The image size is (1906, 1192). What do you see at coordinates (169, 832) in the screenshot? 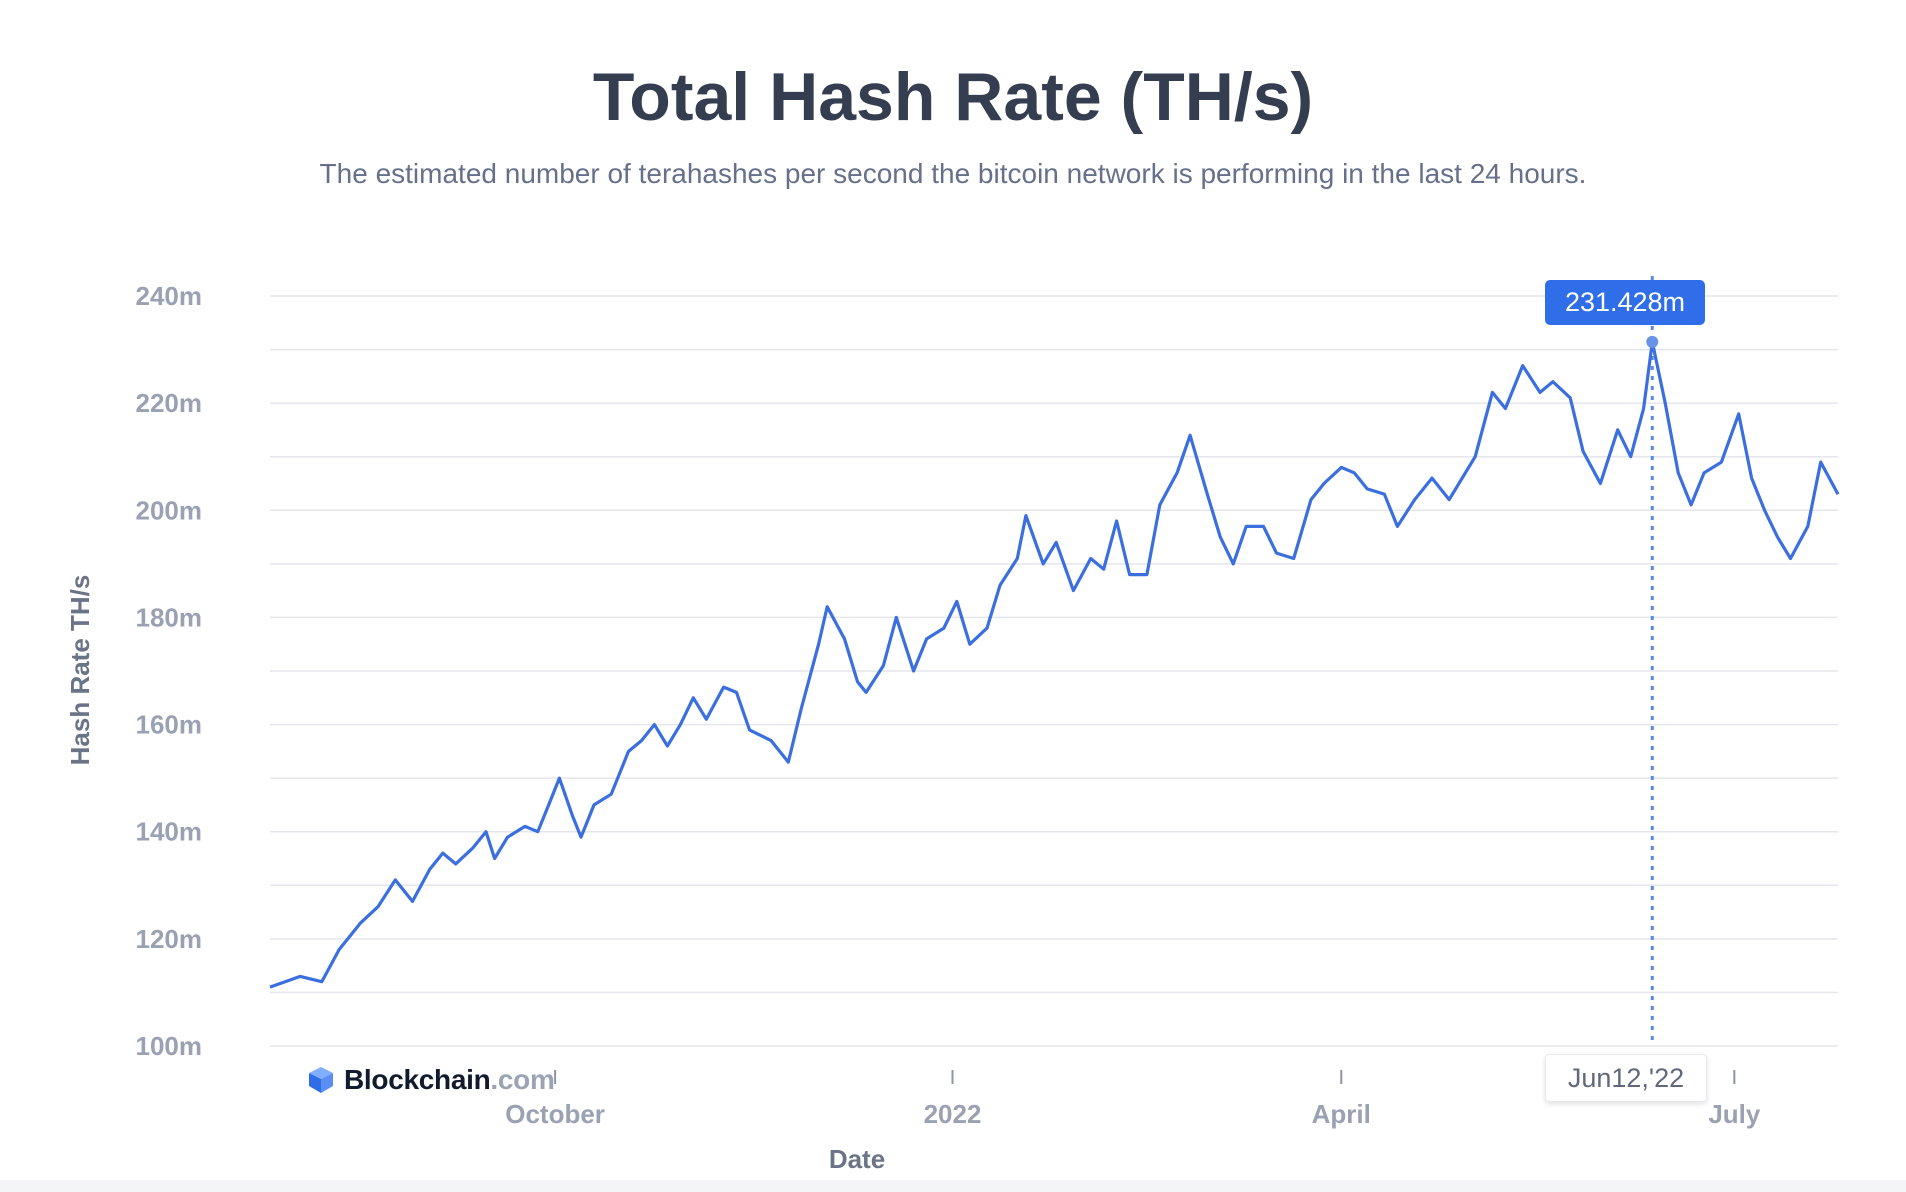
I see `y-tick-label: 140m` at bounding box center [169, 832].